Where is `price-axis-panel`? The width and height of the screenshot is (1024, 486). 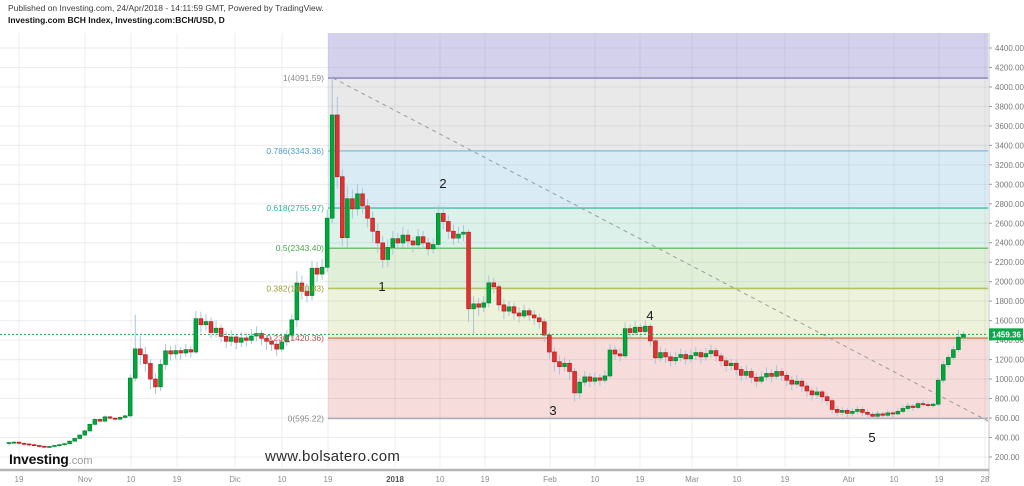
price-axis-panel is located at coordinates (1006, 243).